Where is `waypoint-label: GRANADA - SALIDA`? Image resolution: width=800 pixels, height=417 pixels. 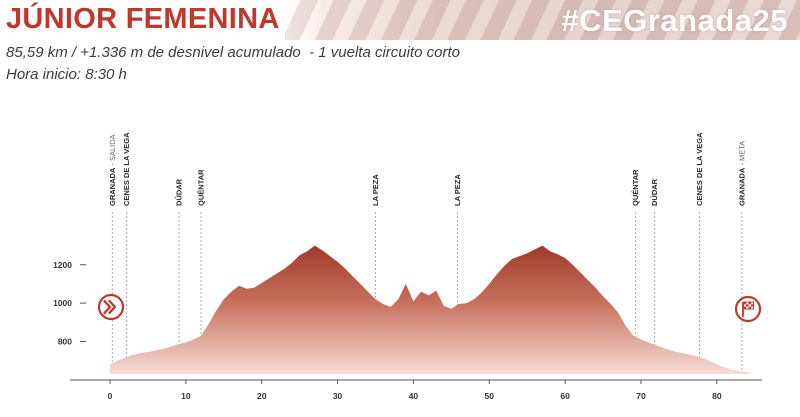
waypoint-label: GRANADA - SALIDA is located at coordinates (112, 170).